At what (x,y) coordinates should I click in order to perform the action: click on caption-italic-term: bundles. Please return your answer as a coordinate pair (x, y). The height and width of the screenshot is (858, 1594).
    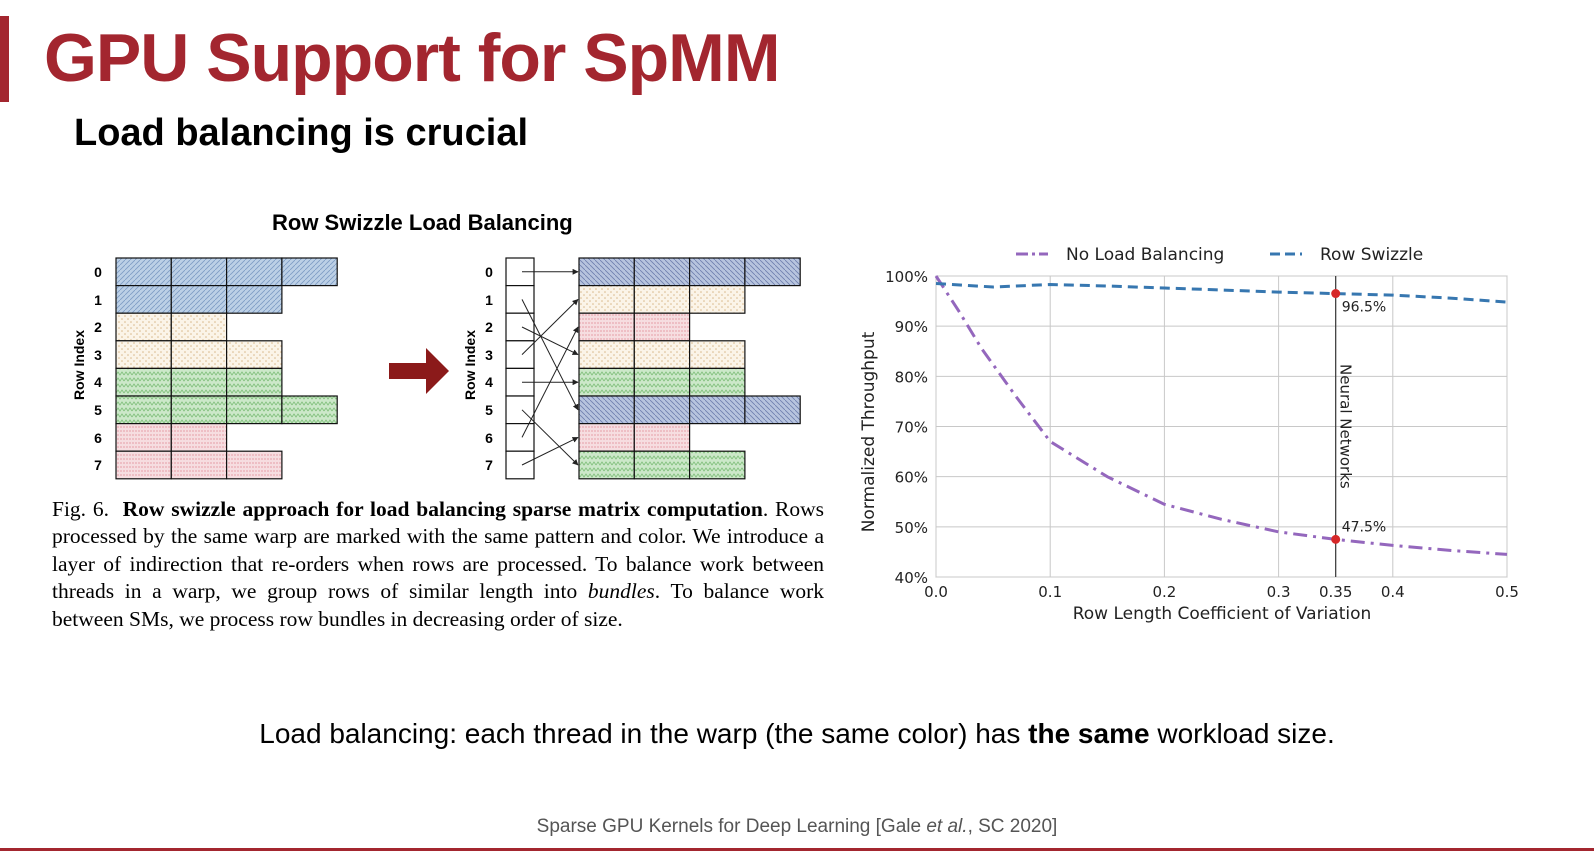
    Looking at the image, I should click on (621, 591).